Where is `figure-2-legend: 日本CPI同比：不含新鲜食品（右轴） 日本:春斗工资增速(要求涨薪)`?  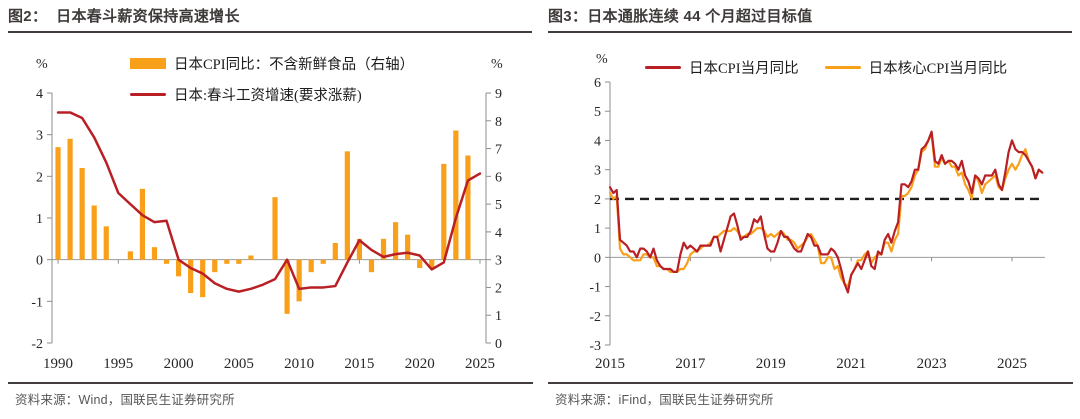
figure-2-legend: 日本CPI同比：不含新鲜食品（右轴） 日本:春斗工资增速(要求涨薪) is located at coordinates (272, 84).